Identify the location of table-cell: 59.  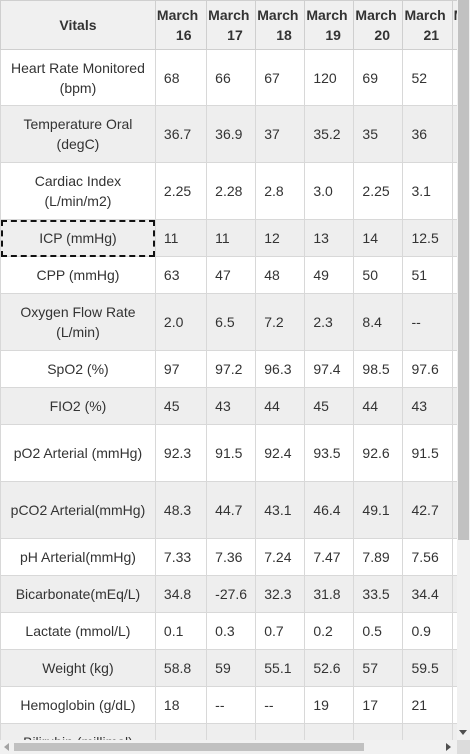
(231, 668).